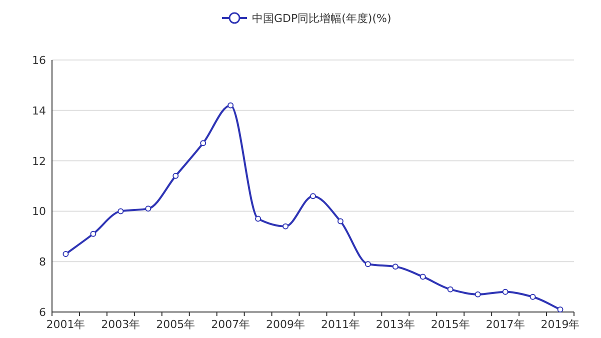 Image resolution: width=601 pixels, height=338 pixels. I want to click on x-tick-label: 2001年, so click(66, 324).